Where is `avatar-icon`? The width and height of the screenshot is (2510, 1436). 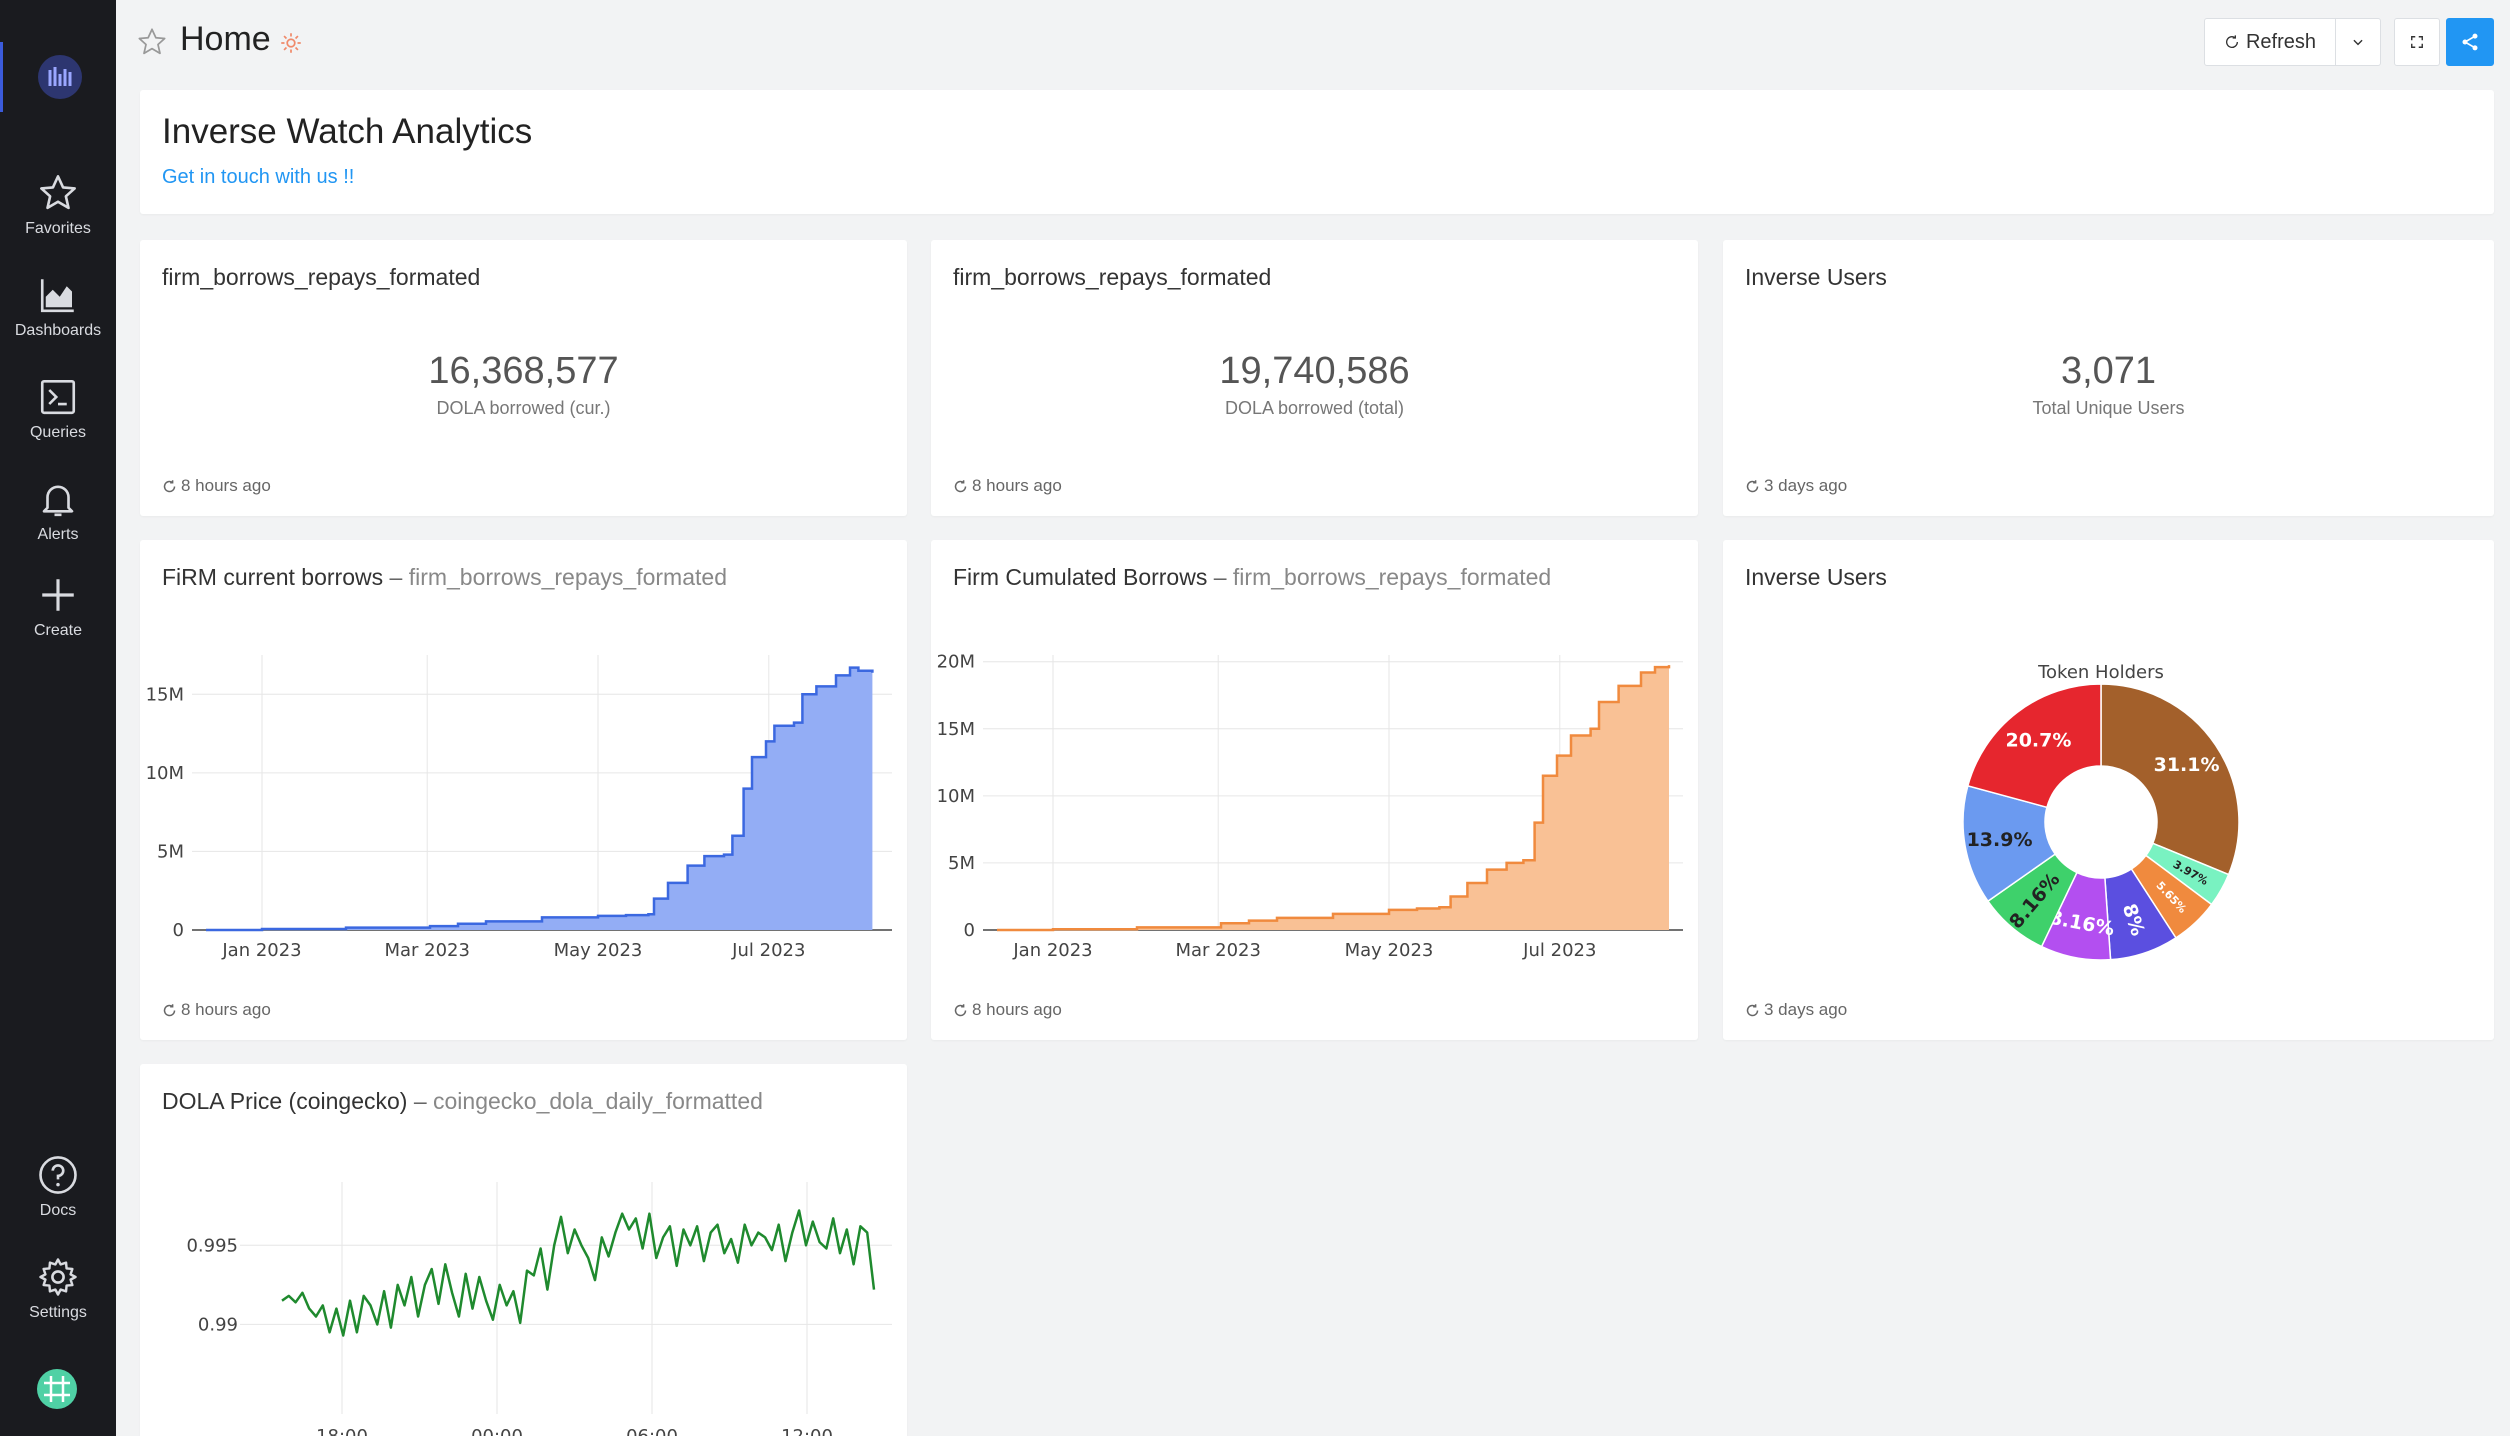
avatar-icon is located at coordinates (57, 1389).